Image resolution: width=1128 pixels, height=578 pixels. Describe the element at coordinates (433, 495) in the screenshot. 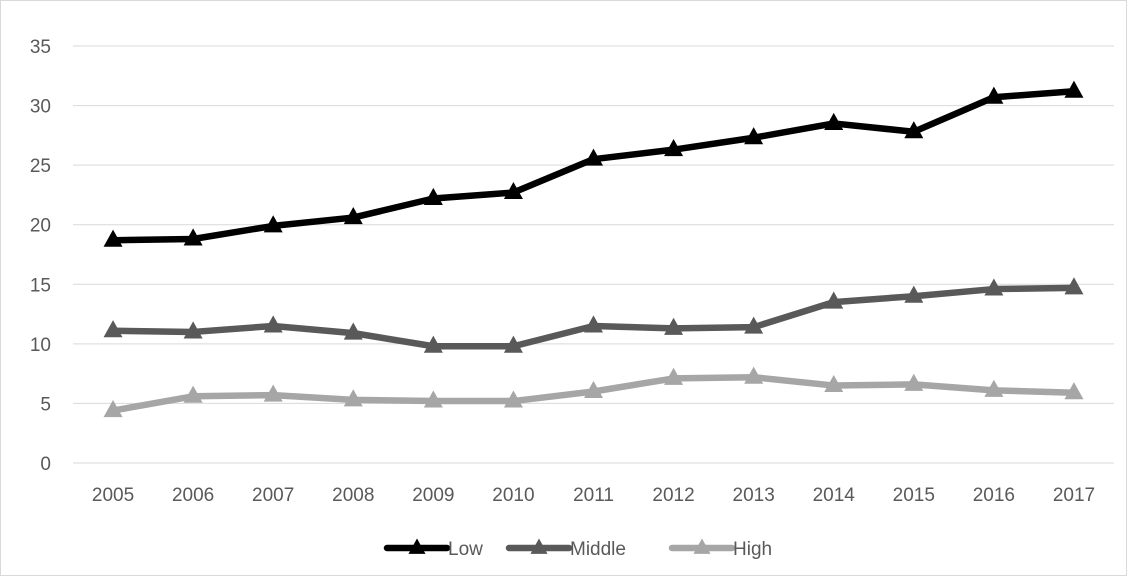

I see `x-tick-label: 2009` at that location.